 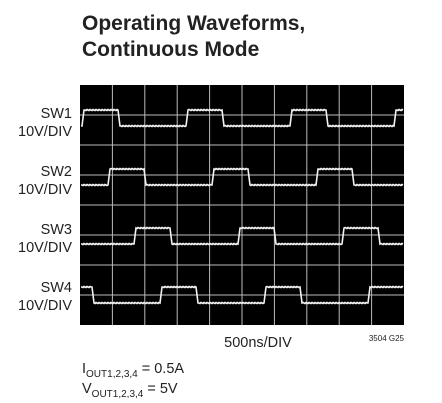 I want to click on channel-name: SW1, so click(x=56, y=114).